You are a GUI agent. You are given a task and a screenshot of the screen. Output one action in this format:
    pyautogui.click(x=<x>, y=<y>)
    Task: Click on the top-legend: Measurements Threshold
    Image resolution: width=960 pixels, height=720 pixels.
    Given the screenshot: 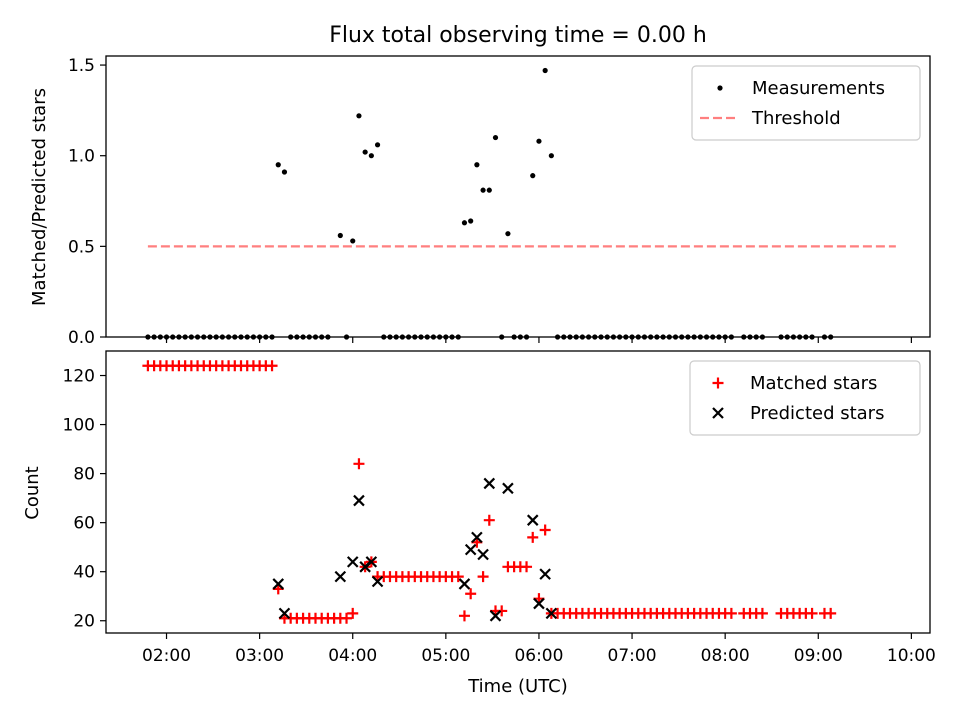 What is the action you would take?
    pyautogui.click(x=806, y=103)
    